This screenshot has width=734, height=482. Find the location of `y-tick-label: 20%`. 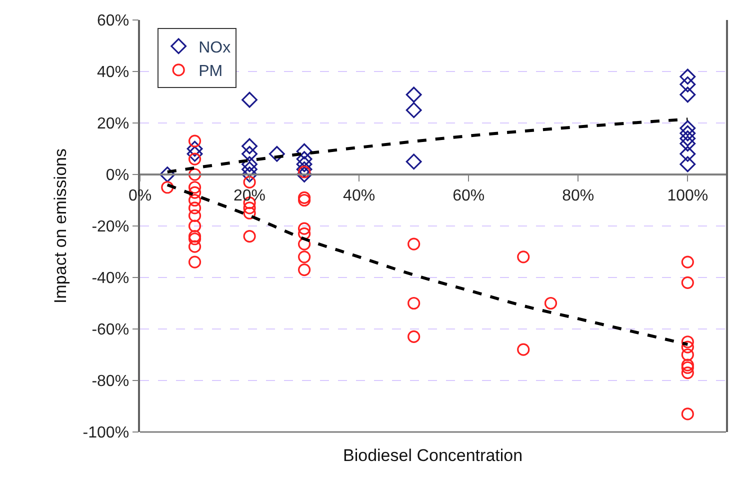

y-tick-label: 20% is located at coordinates (113, 124).